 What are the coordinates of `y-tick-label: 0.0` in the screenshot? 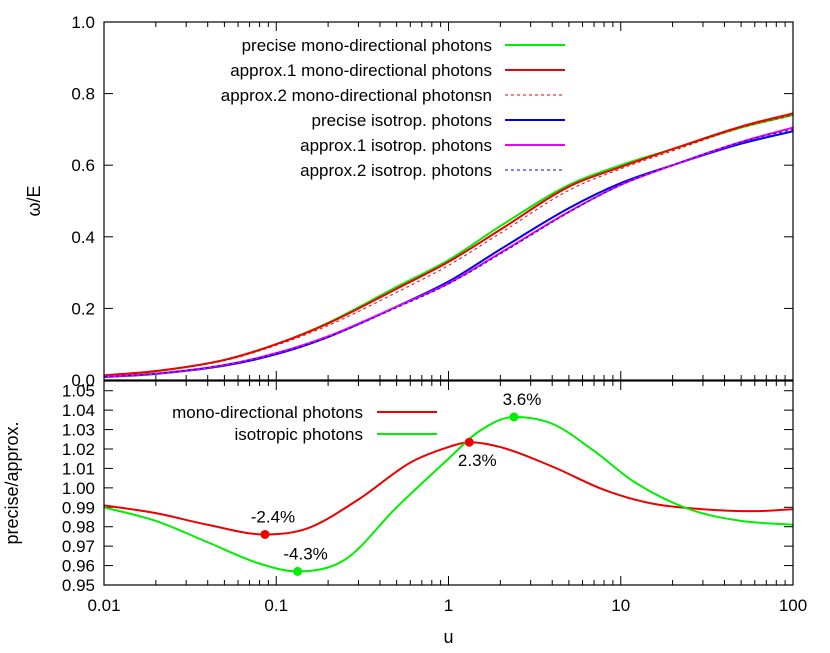 It's located at (83, 380).